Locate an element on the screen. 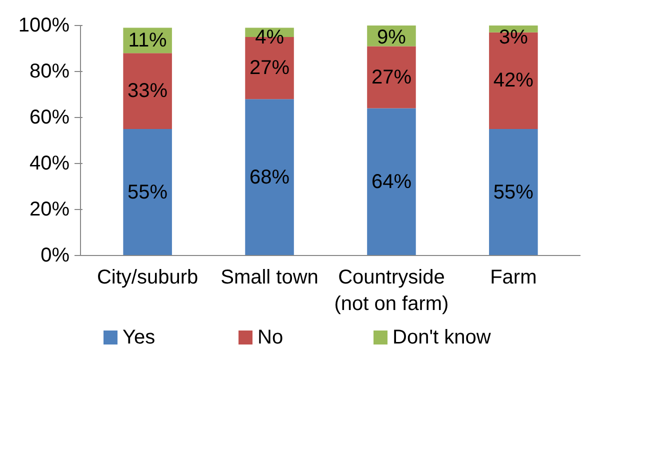 The width and height of the screenshot is (668, 454). legend-label: No is located at coordinates (271, 337).